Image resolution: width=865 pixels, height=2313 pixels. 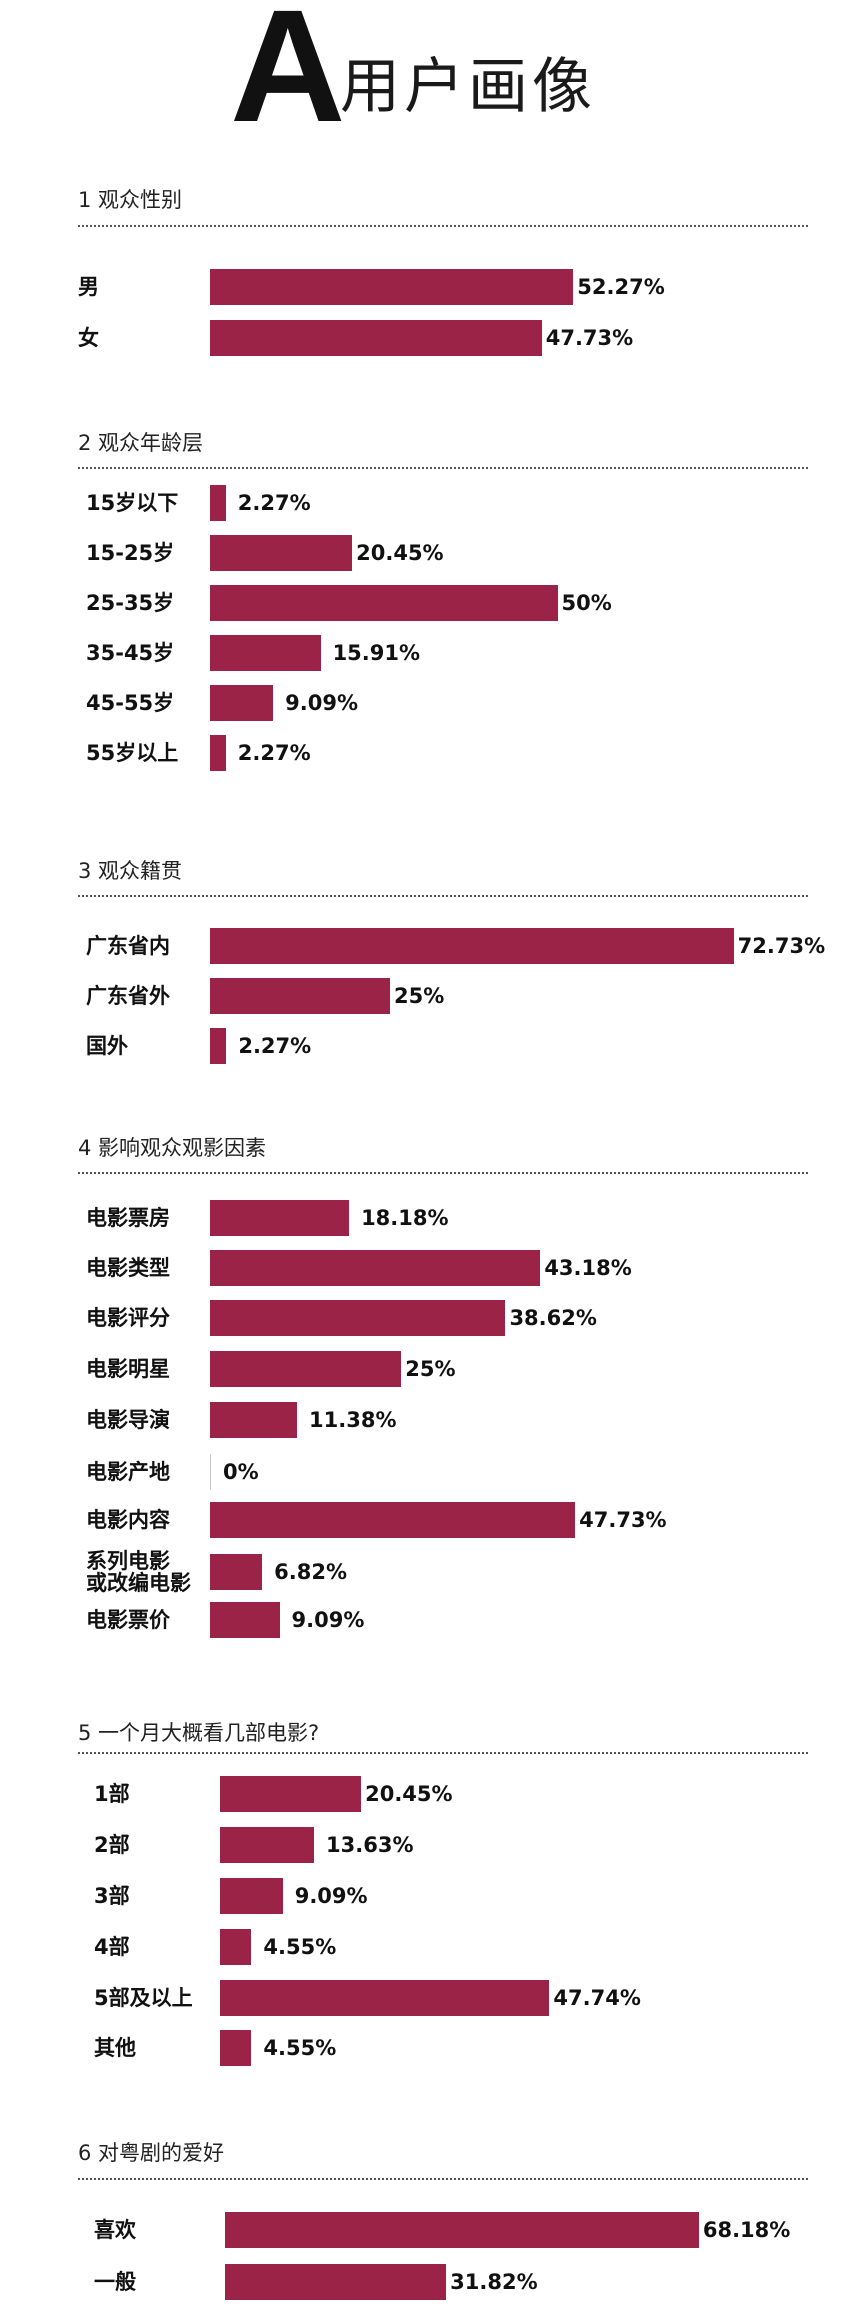 What do you see at coordinates (494, 2282) in the screenshot?
I see `value-label: 31.82%` at bounding box center [494, 2282].